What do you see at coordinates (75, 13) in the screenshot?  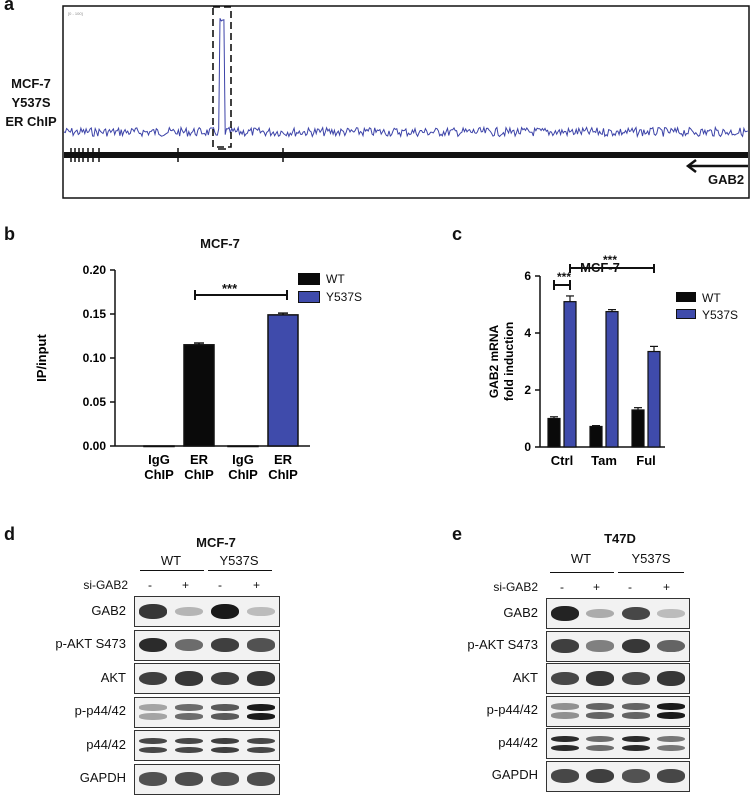 I see `track-corner-text: [0 - 100]` at bounding box center [75, 13].